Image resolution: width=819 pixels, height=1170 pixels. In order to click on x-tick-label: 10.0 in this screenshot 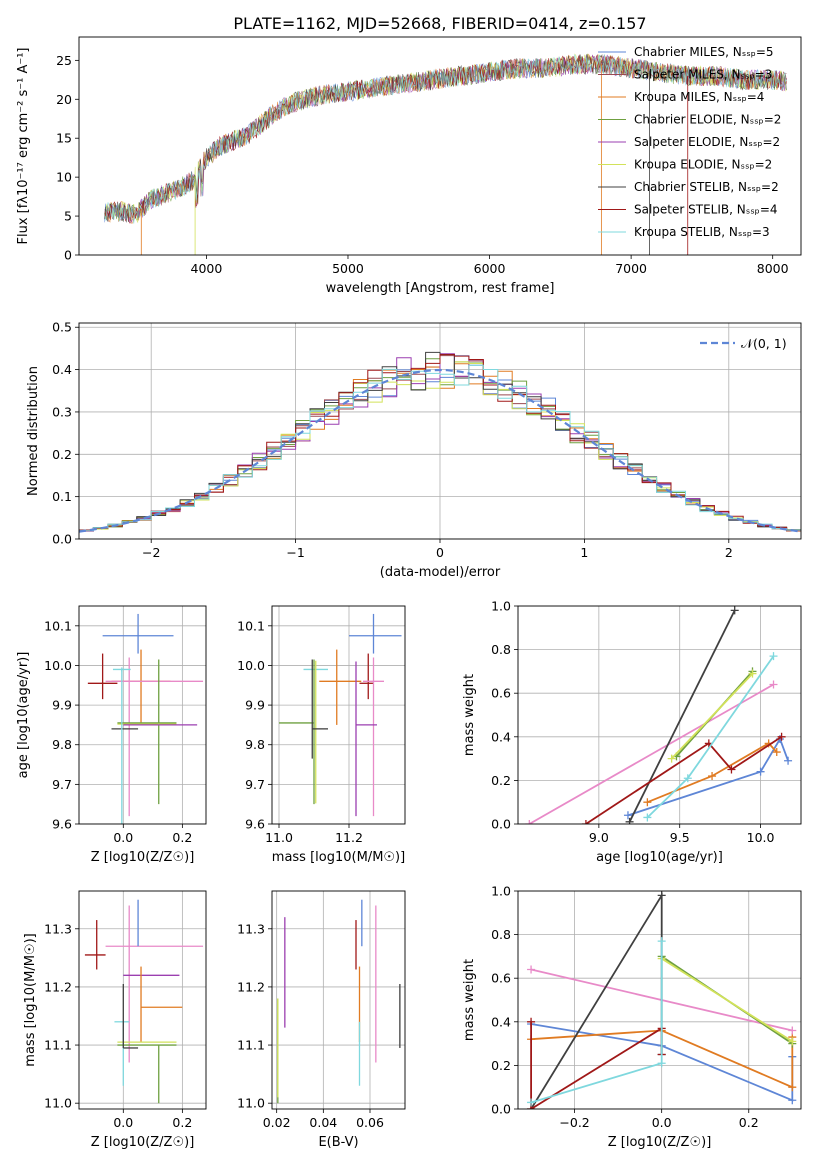, I will do `click(761, 837)`.